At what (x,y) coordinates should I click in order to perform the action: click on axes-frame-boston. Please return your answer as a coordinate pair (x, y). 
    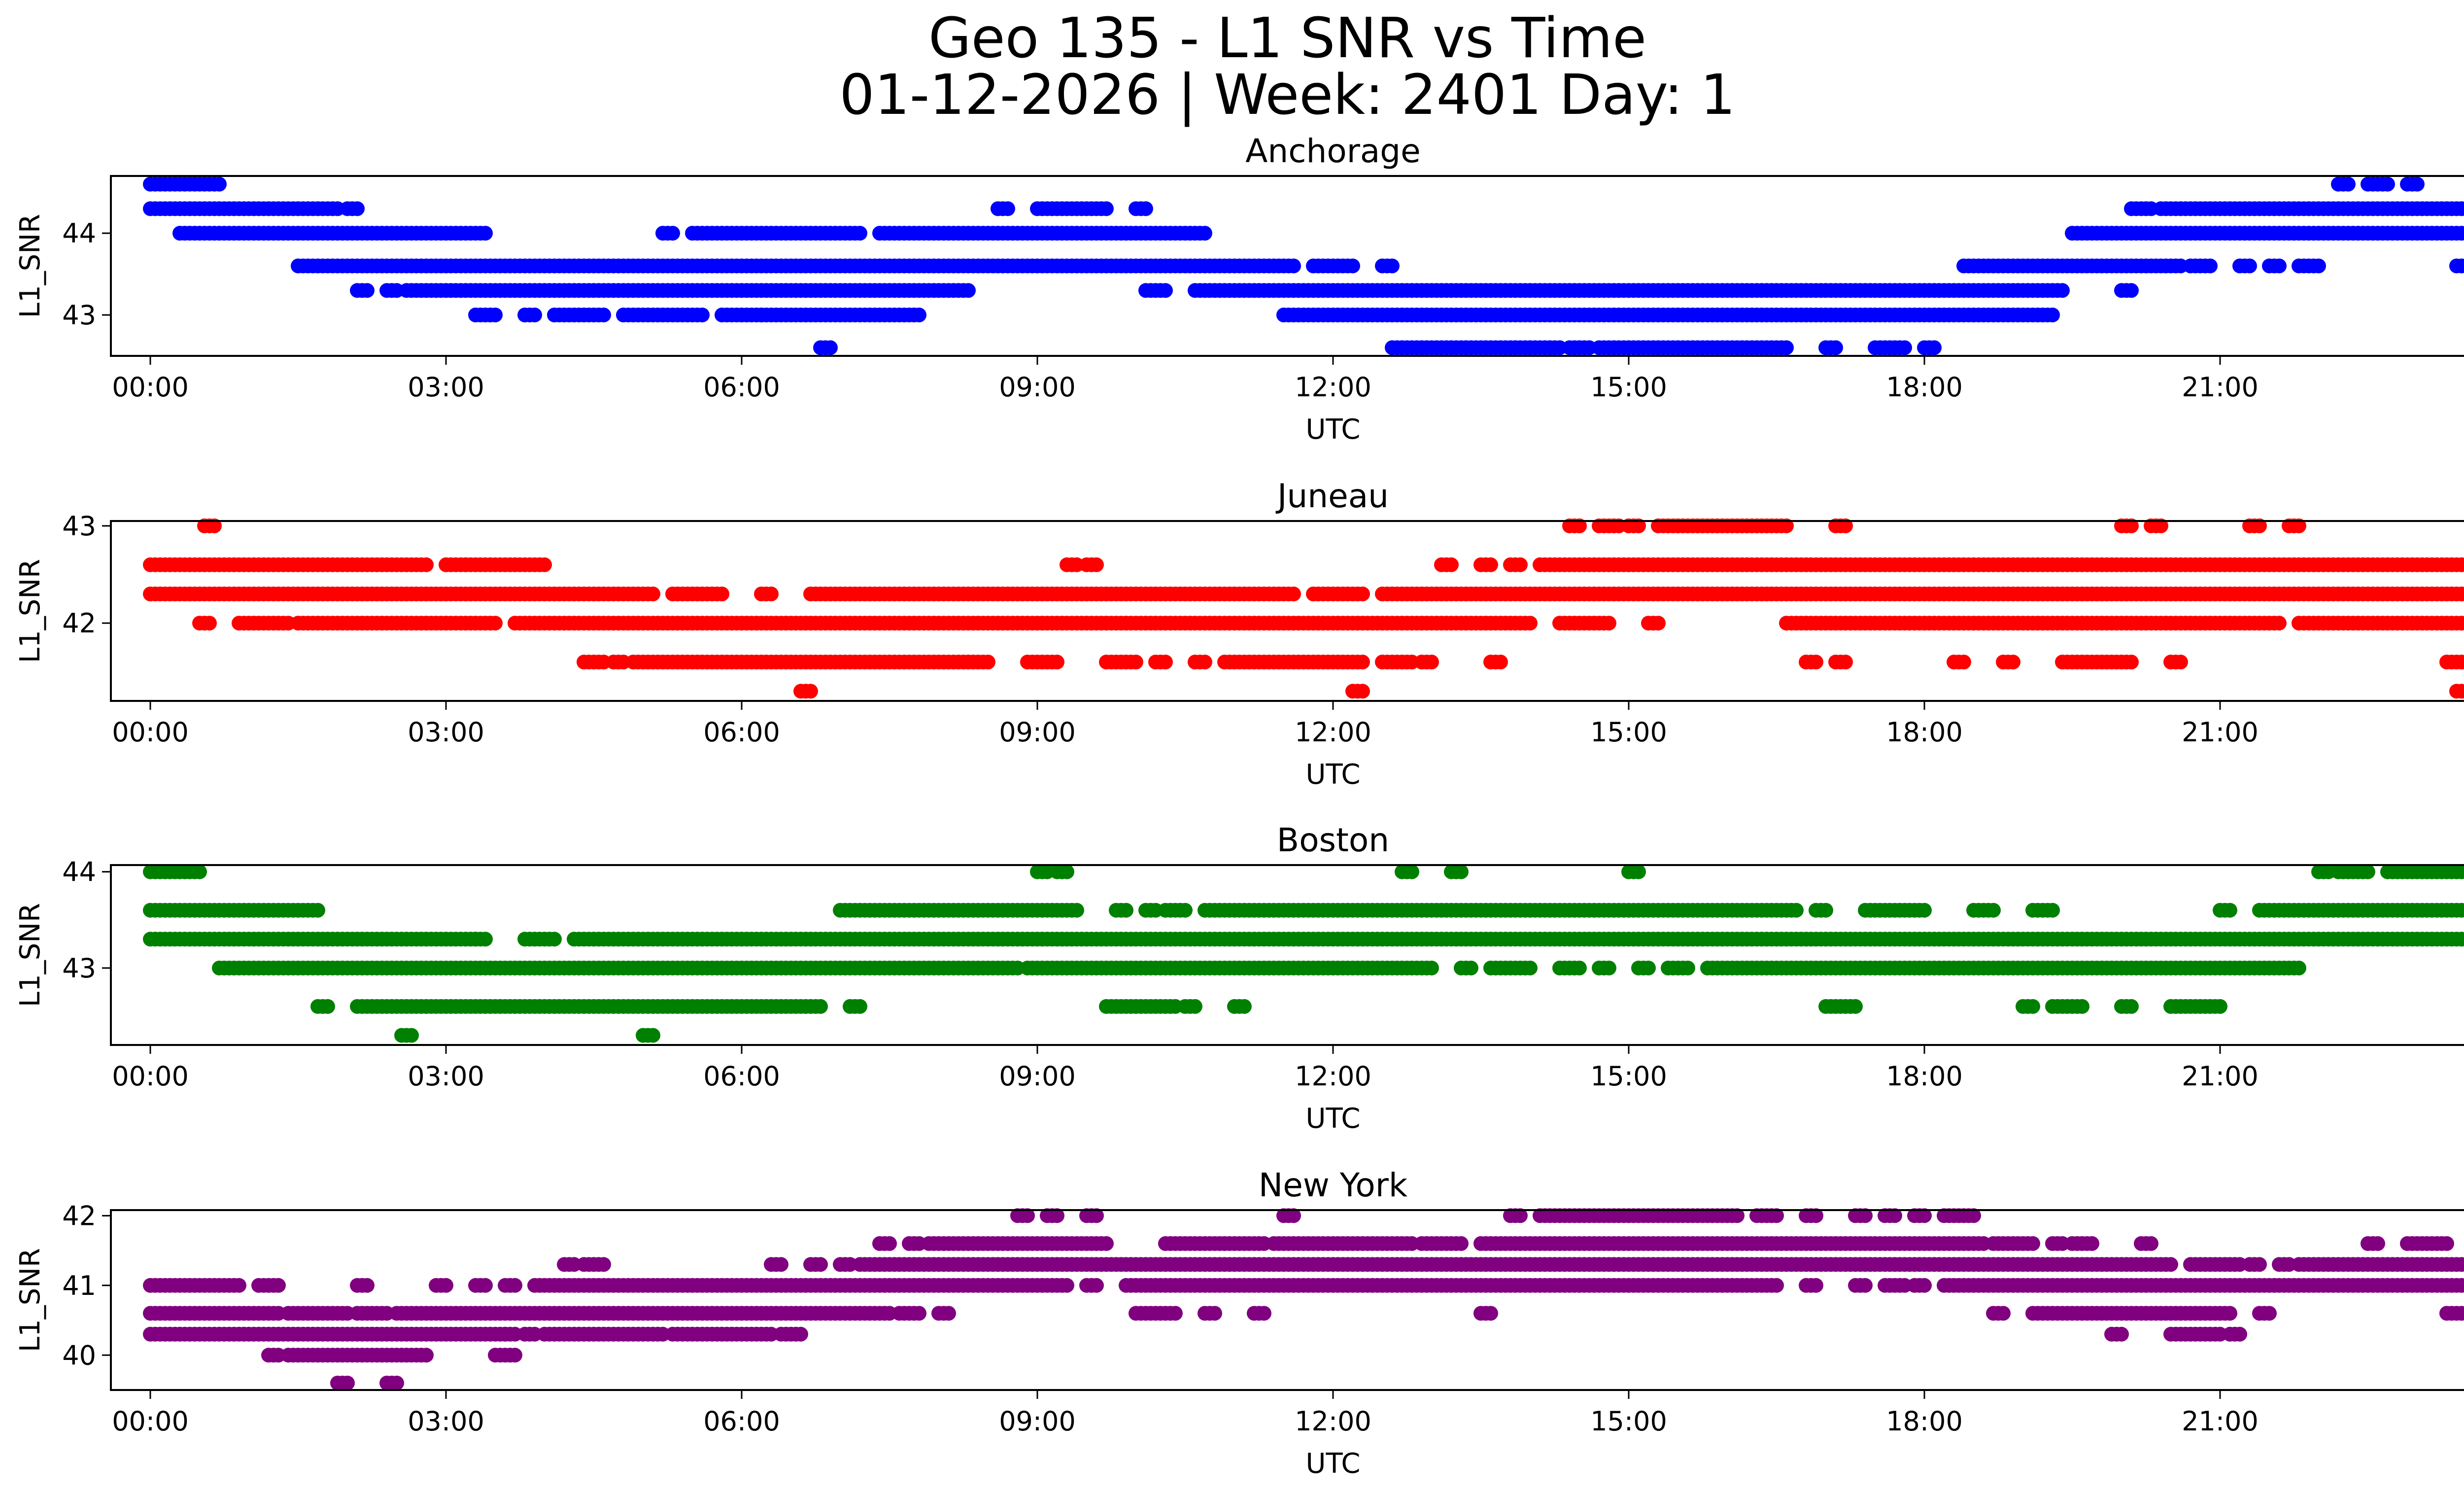
    Looking at the image, I should click on (1287, 955).